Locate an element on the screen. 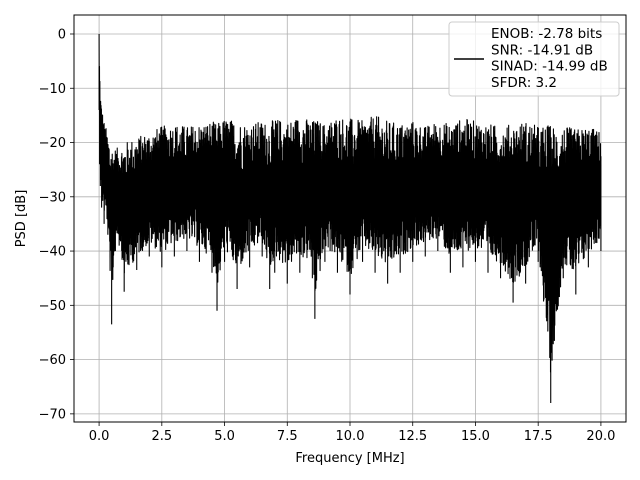 The image size is (640, 480). legend-snr-text: SNR: -14.91 dB is located at coordinates (542, 50).